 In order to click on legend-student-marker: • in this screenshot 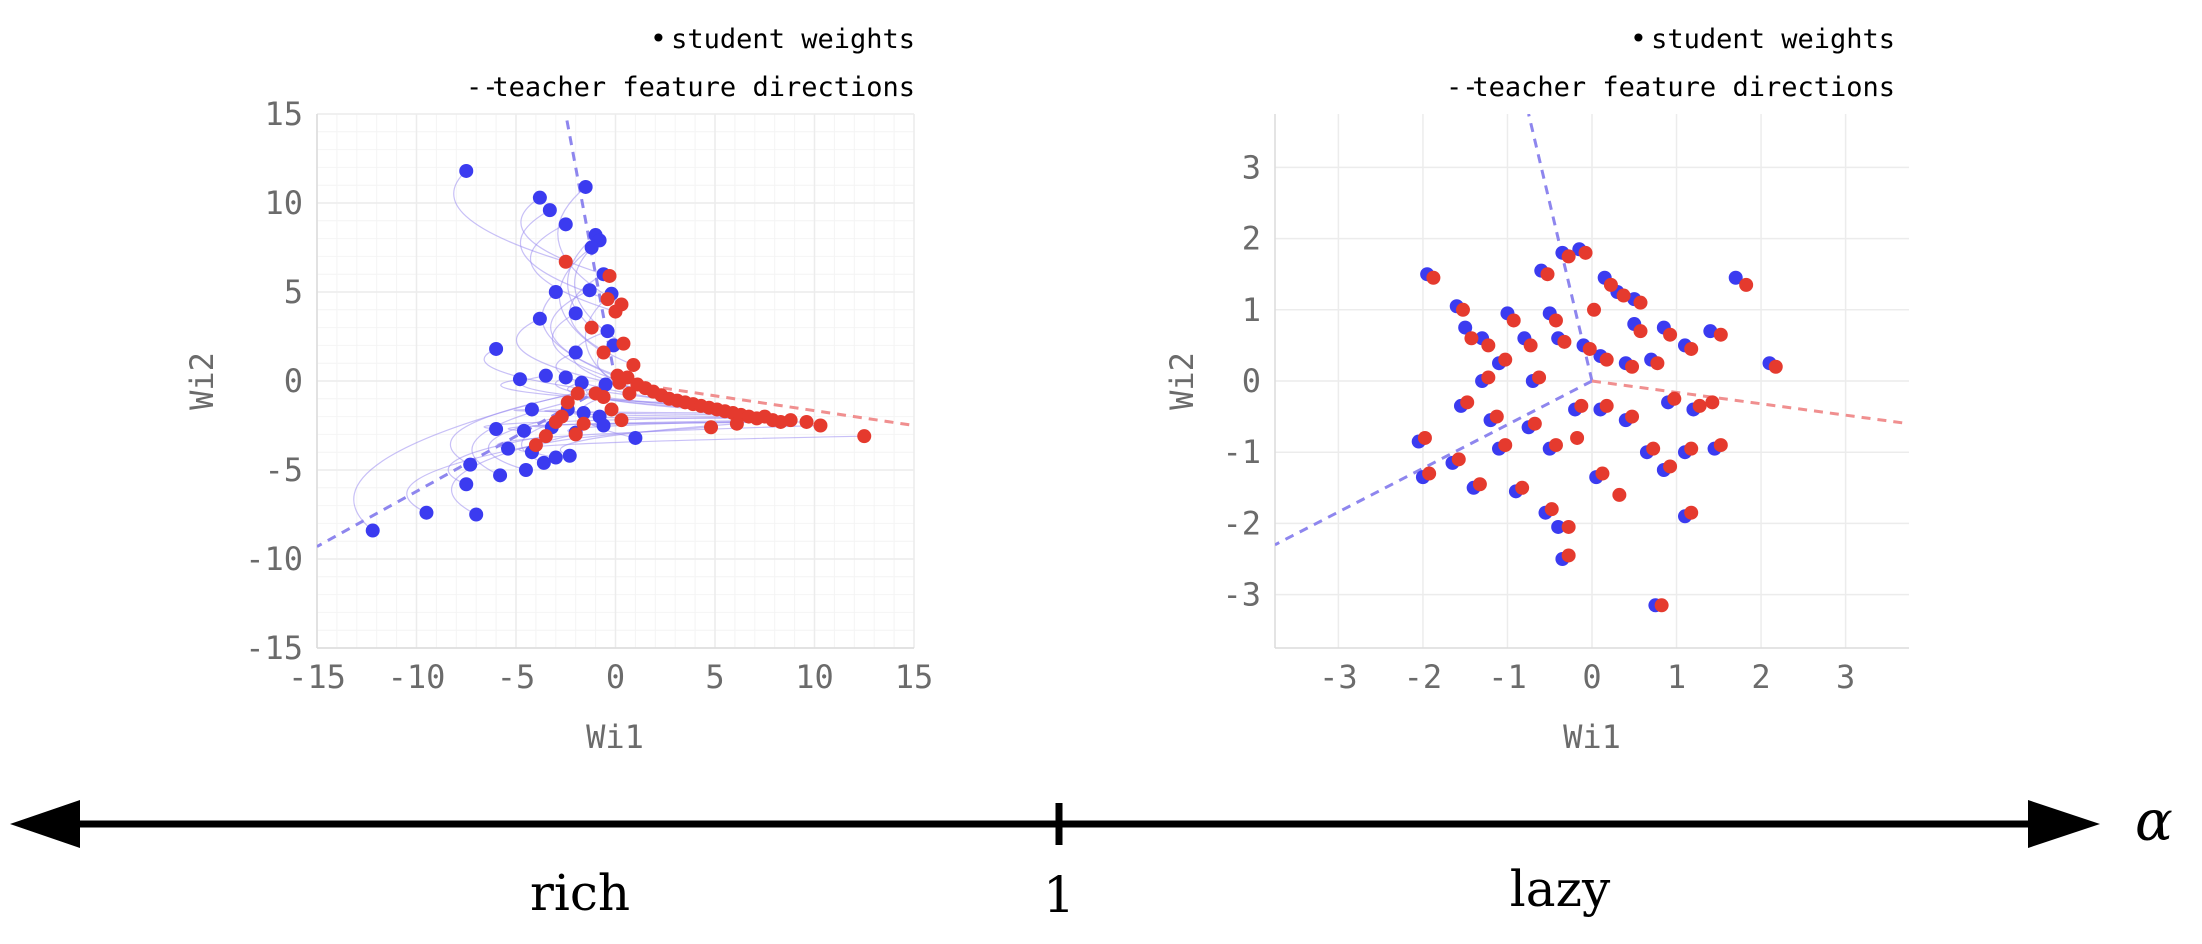, I will do `click(1638, 38)`.